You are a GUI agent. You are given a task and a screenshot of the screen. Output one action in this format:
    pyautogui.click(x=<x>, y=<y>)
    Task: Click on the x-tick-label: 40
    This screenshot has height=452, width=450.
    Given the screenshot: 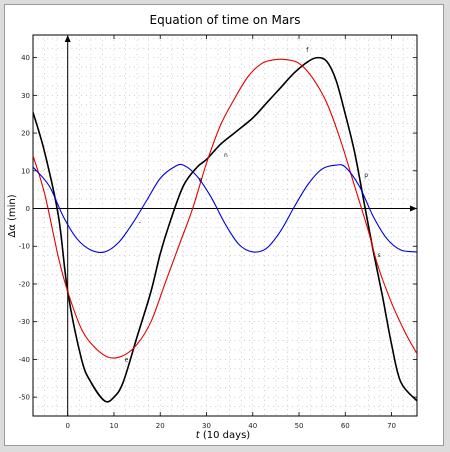 What is the action you would take?
    pyautogui.click(x=252, y=426)
    